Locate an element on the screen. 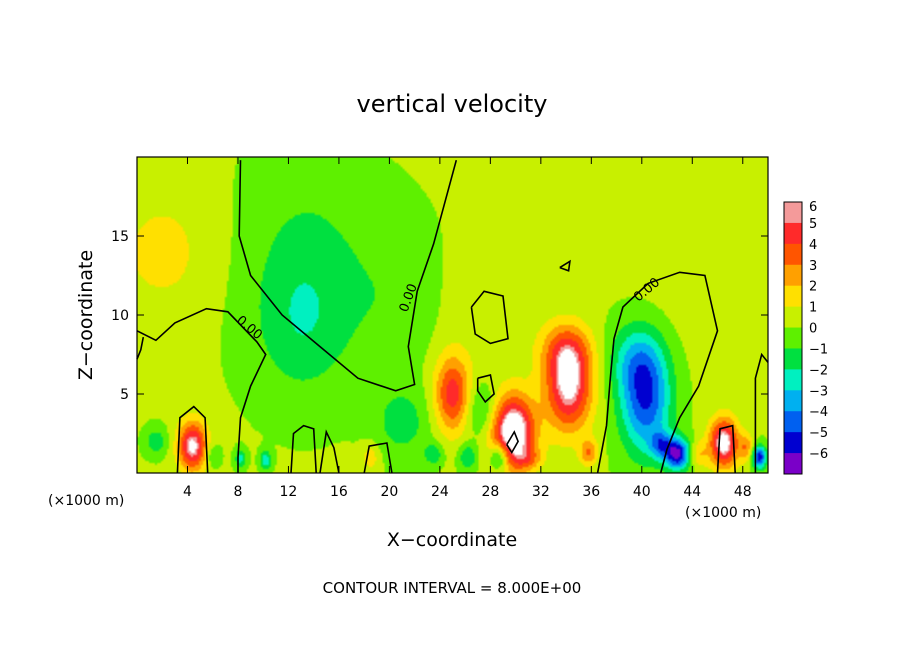 The image size is (904, 654). y-axis-title: Z−coordinate is located at coordinates (86, 315).